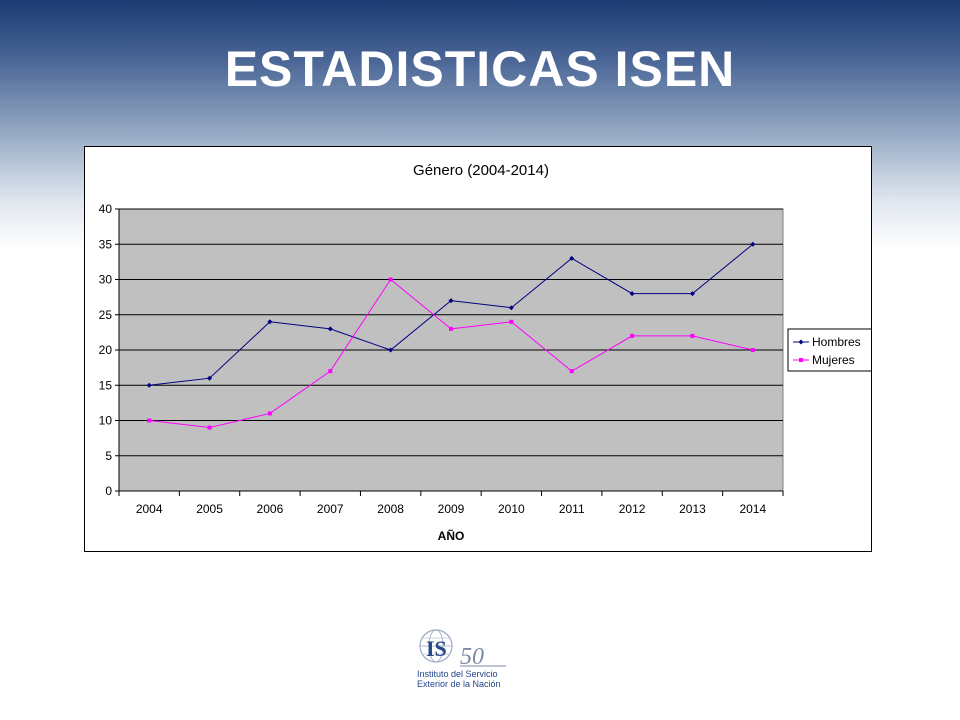 This screenshot has width=960, height=720. I want to click on x-tick-label: 2011, so click(572, 509).